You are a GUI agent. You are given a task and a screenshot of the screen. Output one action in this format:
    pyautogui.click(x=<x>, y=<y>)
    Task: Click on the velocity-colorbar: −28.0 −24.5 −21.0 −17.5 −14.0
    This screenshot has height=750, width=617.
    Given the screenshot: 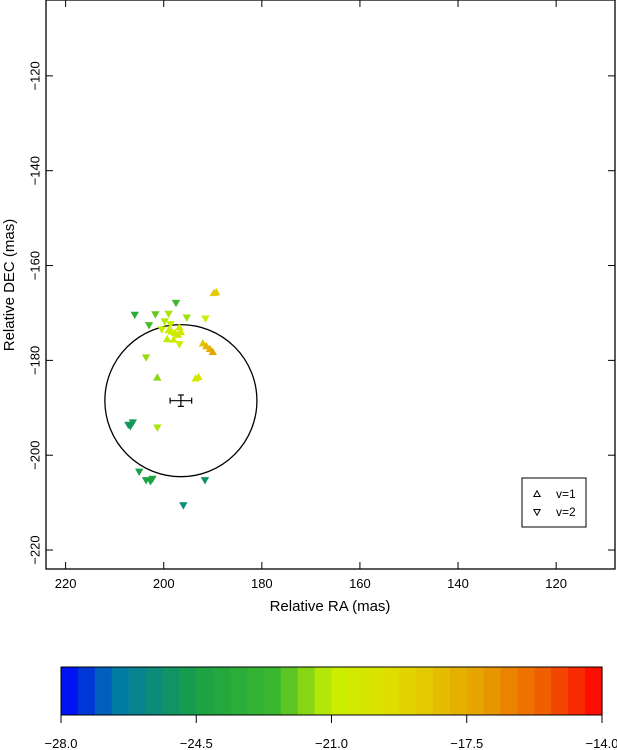 What is the action you would take?
    pyautogui.click(x=331, y=708)
    